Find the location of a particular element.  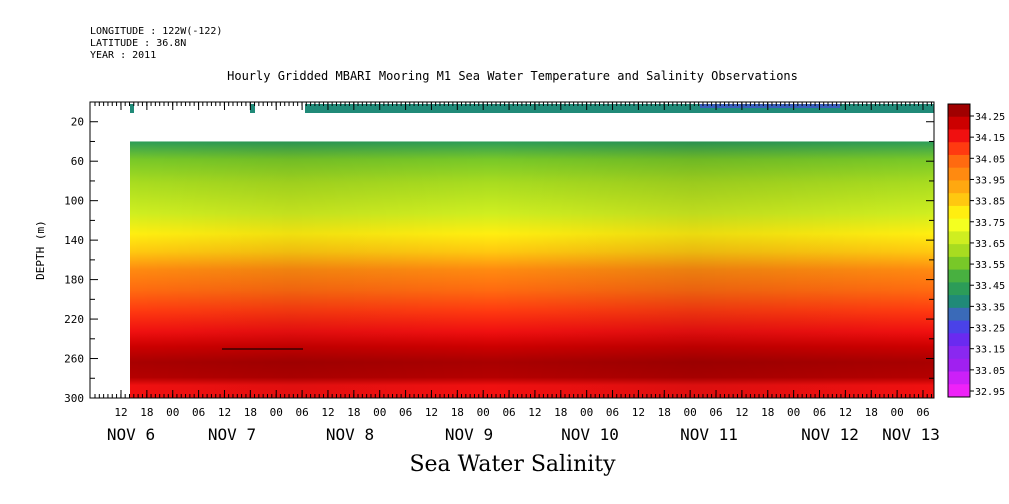

y-tick-label: 260 is located at coordinates (74, 359).